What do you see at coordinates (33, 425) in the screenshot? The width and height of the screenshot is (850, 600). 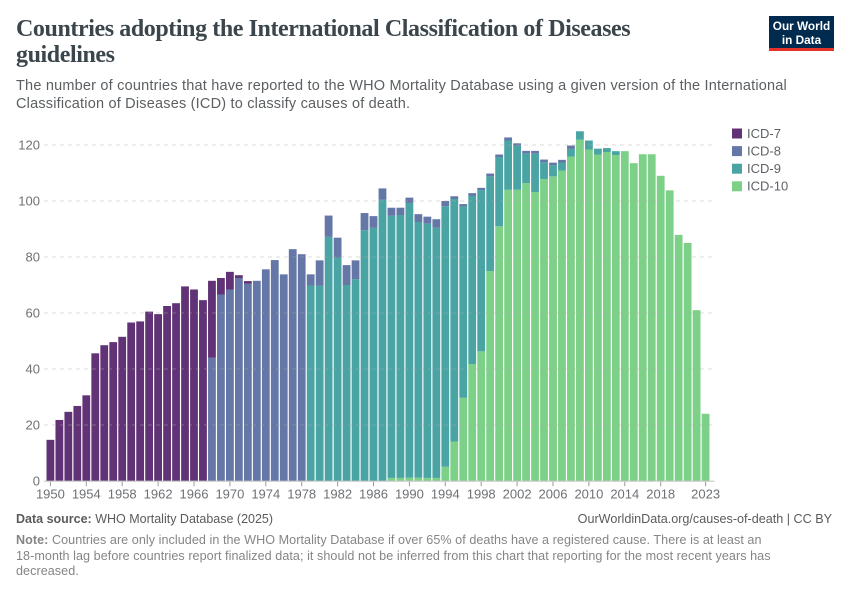 I see `svg-text: 20` at bounding box center [33, 425].